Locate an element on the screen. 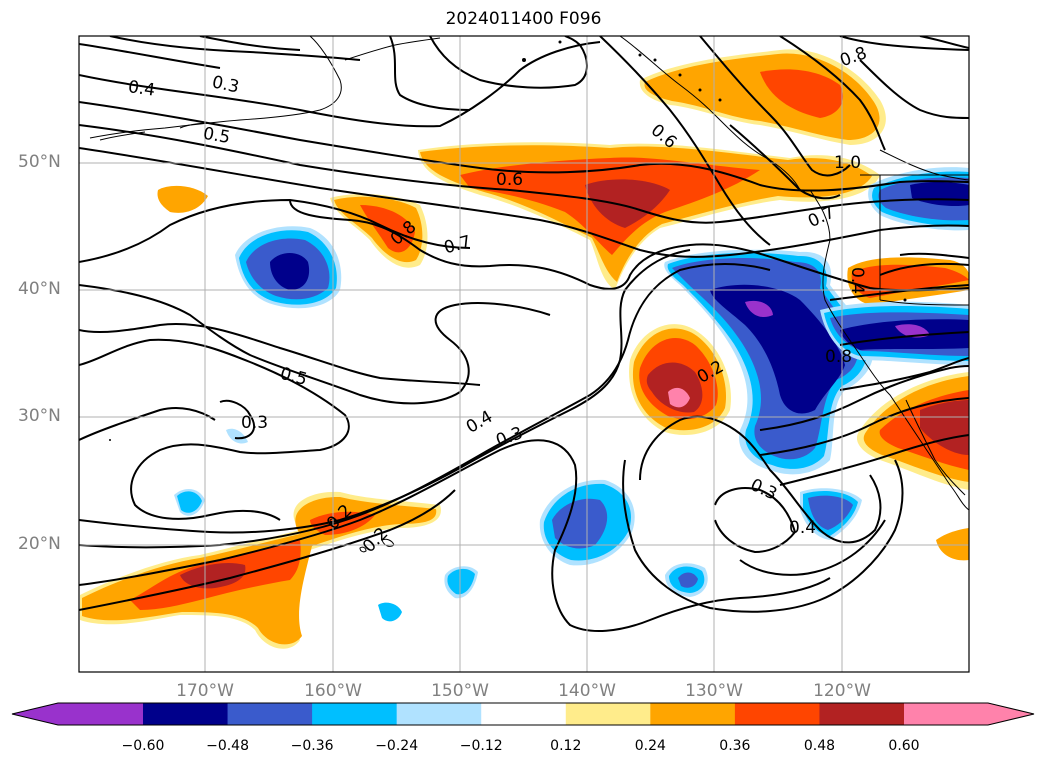 The image size is (1047, 765). colorbar-tick-label: −0.12 is located at coordinates (481, 746).